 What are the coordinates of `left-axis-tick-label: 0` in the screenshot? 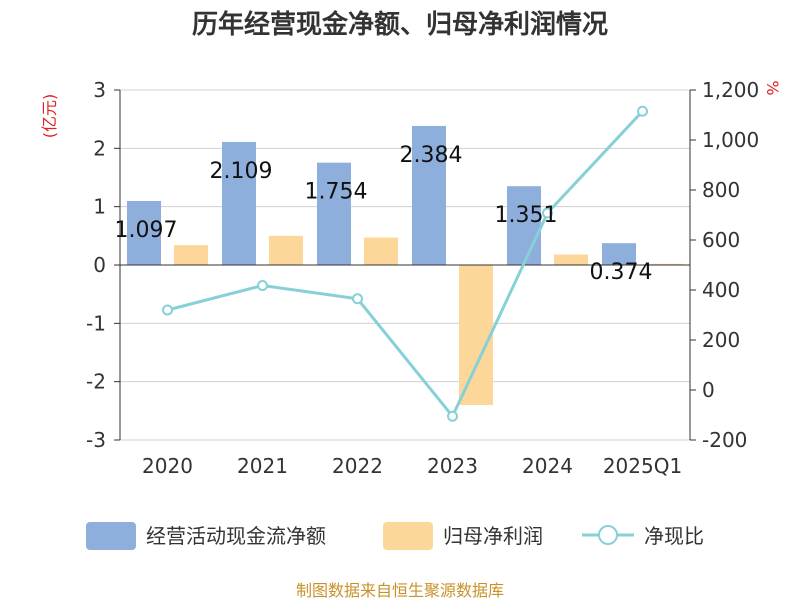 It's located at (99, 265).